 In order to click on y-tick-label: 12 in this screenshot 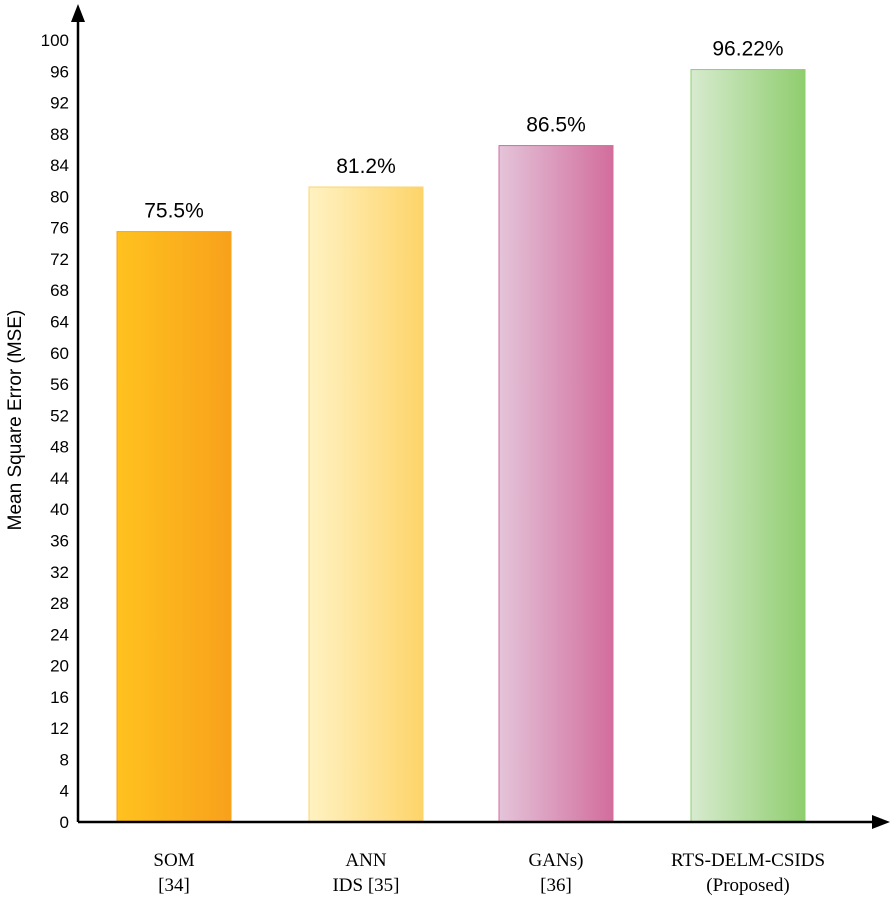, I will do `click(59, 728)`.